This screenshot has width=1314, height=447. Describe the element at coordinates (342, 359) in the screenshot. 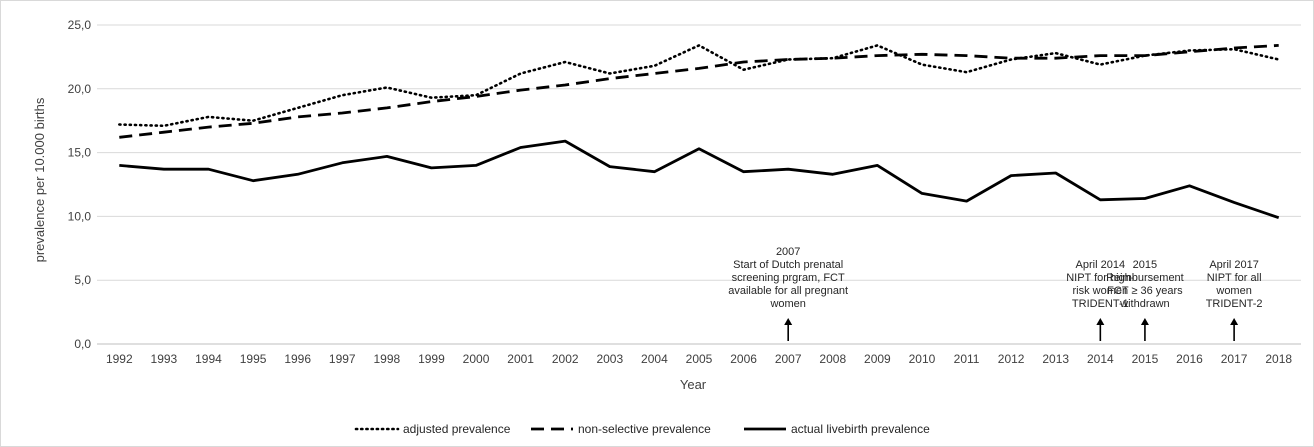

I see `x-tick-label: 1997` at that location.